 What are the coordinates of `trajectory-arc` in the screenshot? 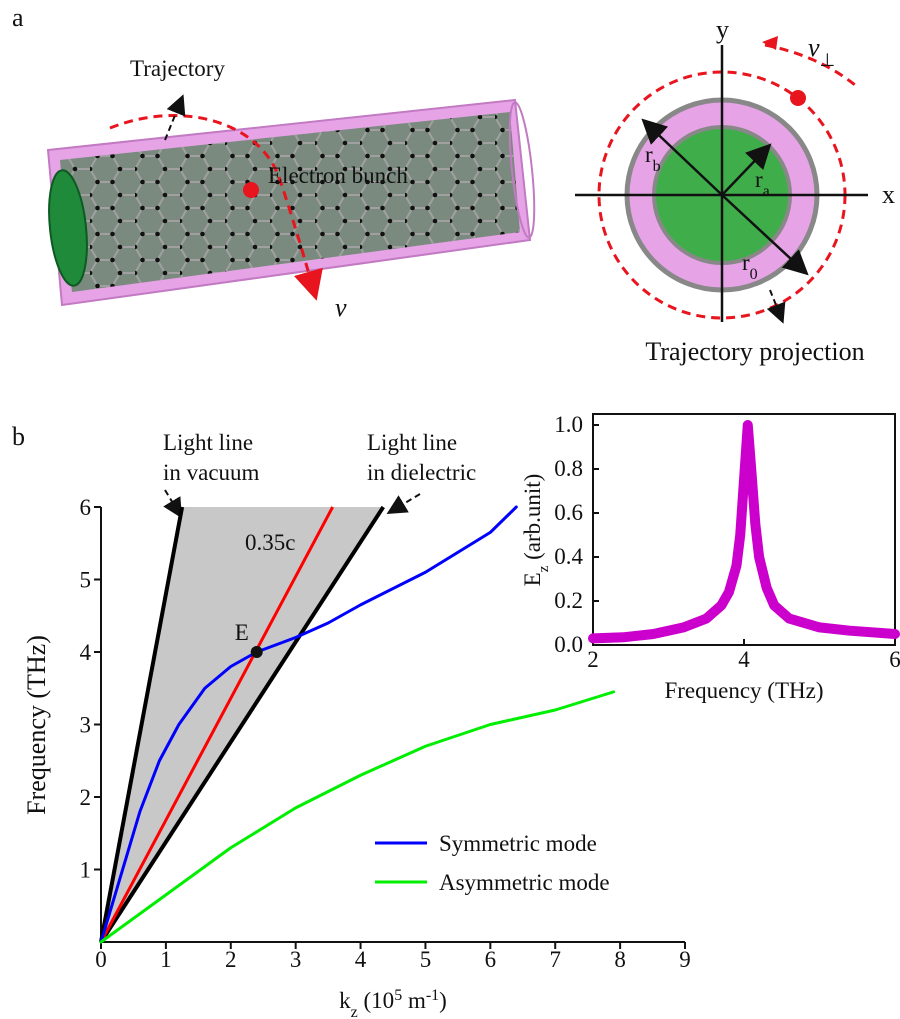 It's located at (216, 207).